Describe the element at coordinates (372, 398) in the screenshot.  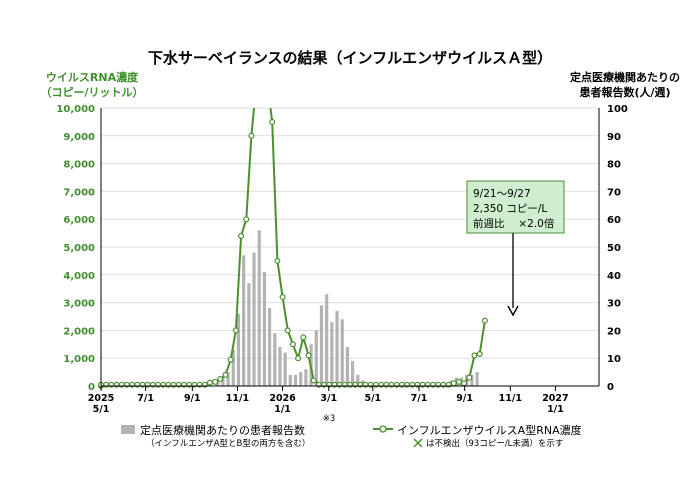
I see `x-tick-label: 5/1` at that location.